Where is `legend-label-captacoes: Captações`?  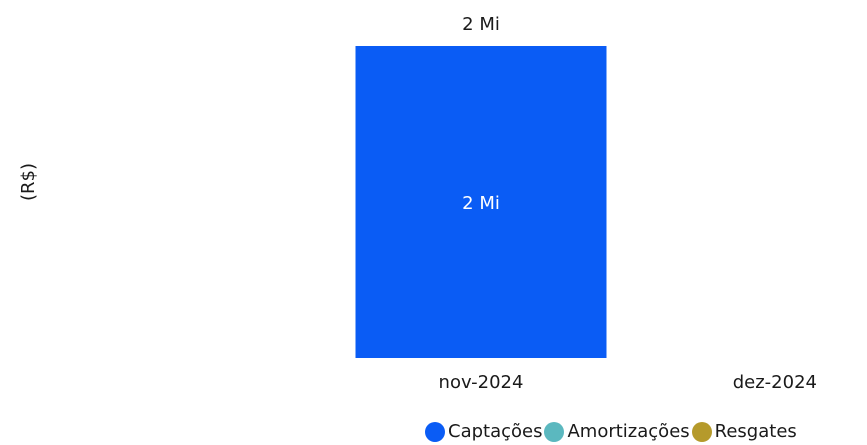
legend-label-captacoes: Captações is located at coordinates (495, 431).